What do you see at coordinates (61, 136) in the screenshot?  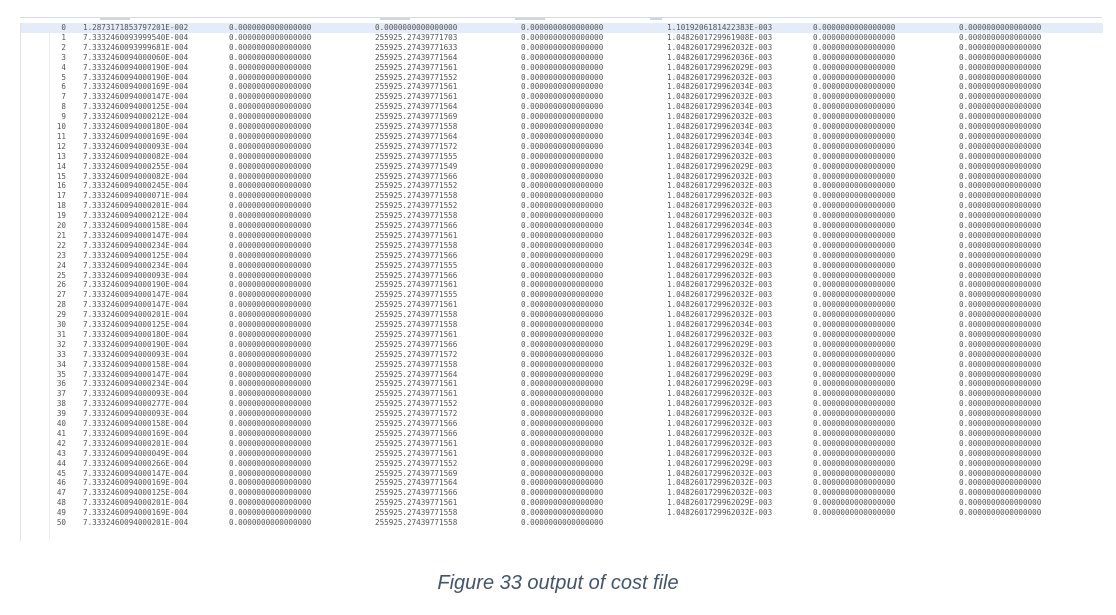 I see `row-index: 11` at bounding box center [61, 136].